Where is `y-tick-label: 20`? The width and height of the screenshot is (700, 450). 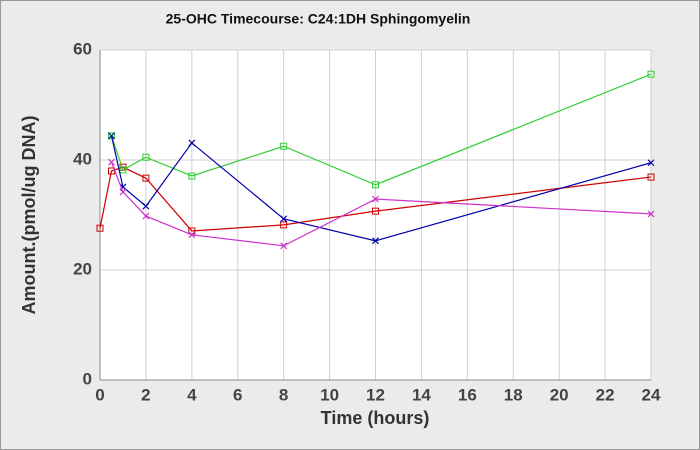
y-tick-label: 20 is located at coordinates (82, 268).